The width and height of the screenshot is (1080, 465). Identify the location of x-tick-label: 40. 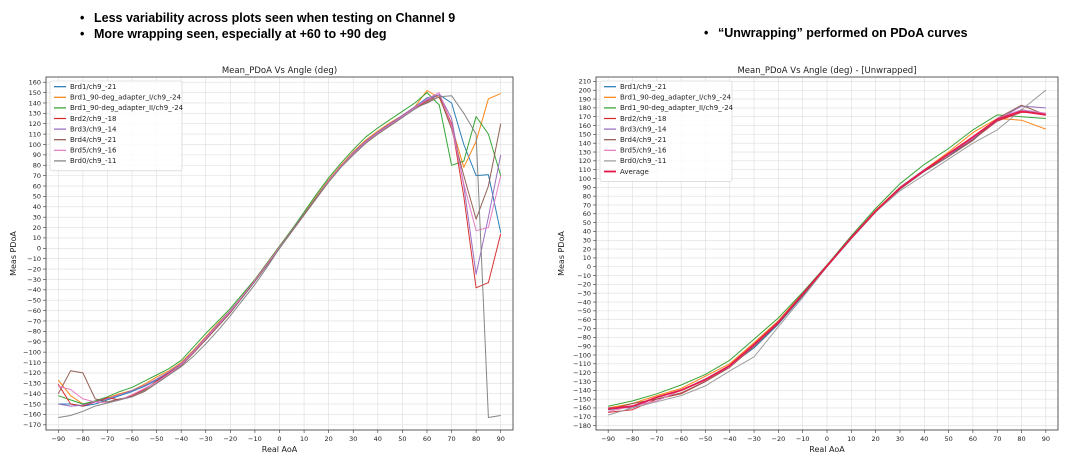
(924, 439).